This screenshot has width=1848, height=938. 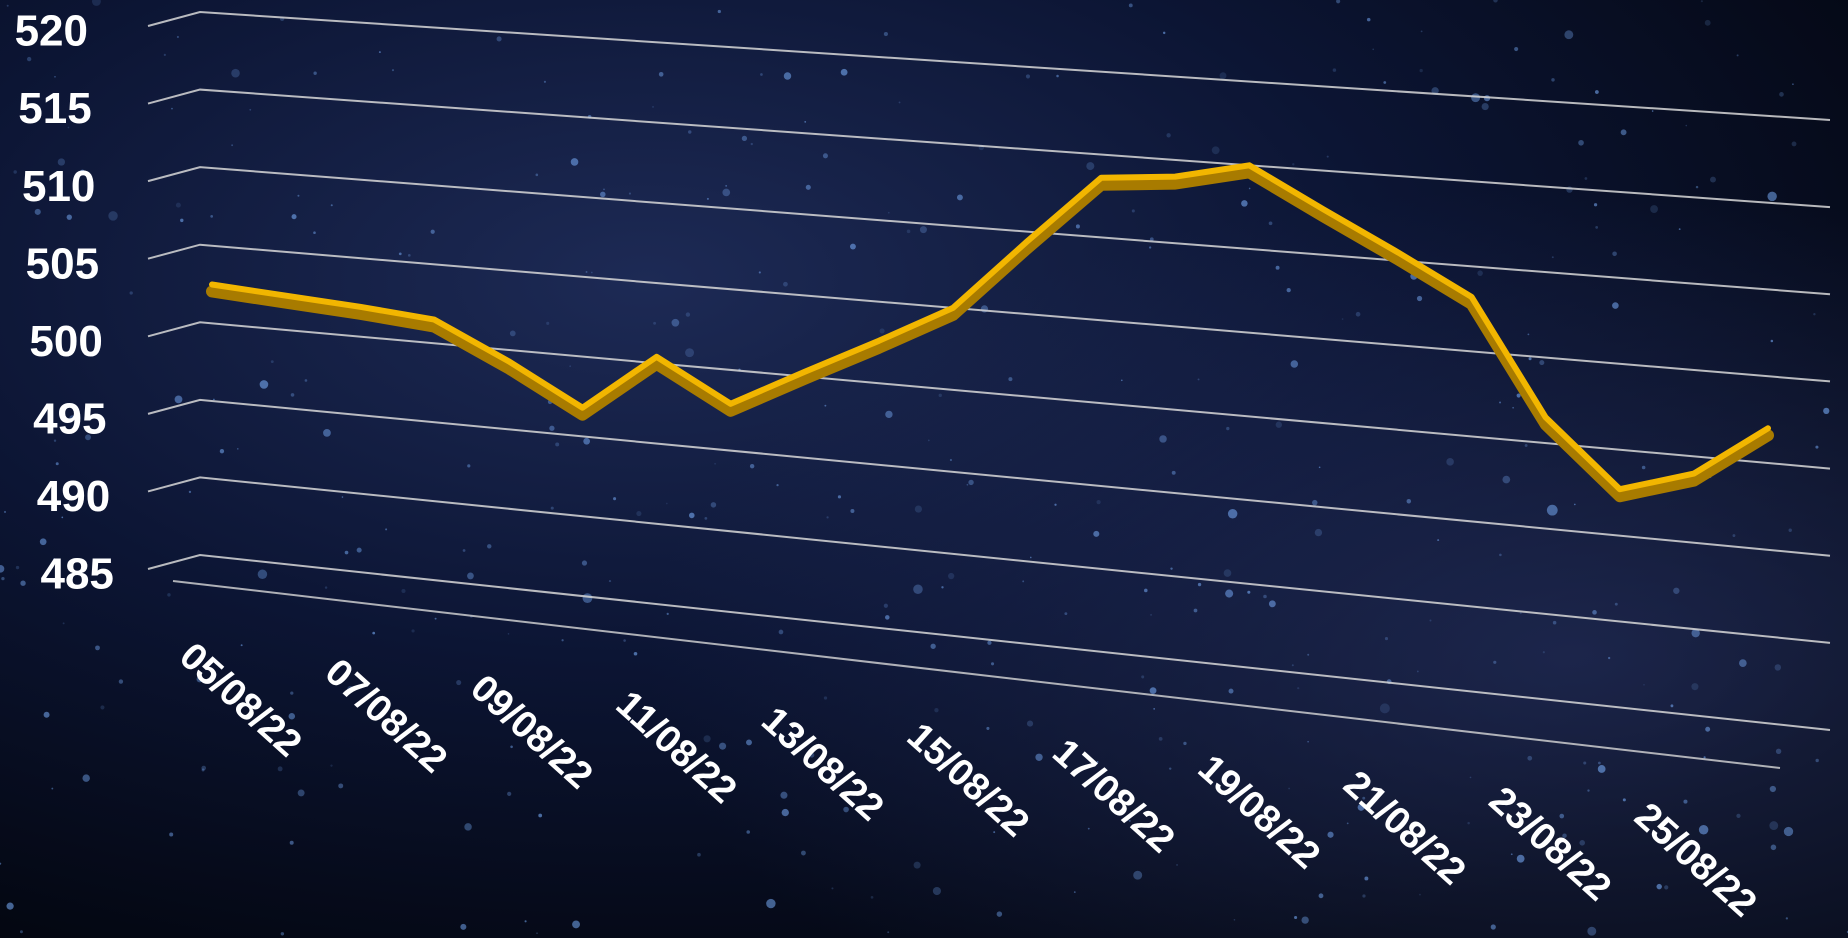 I want to click on y-tick-label: 490, so click(x=73, y=496).